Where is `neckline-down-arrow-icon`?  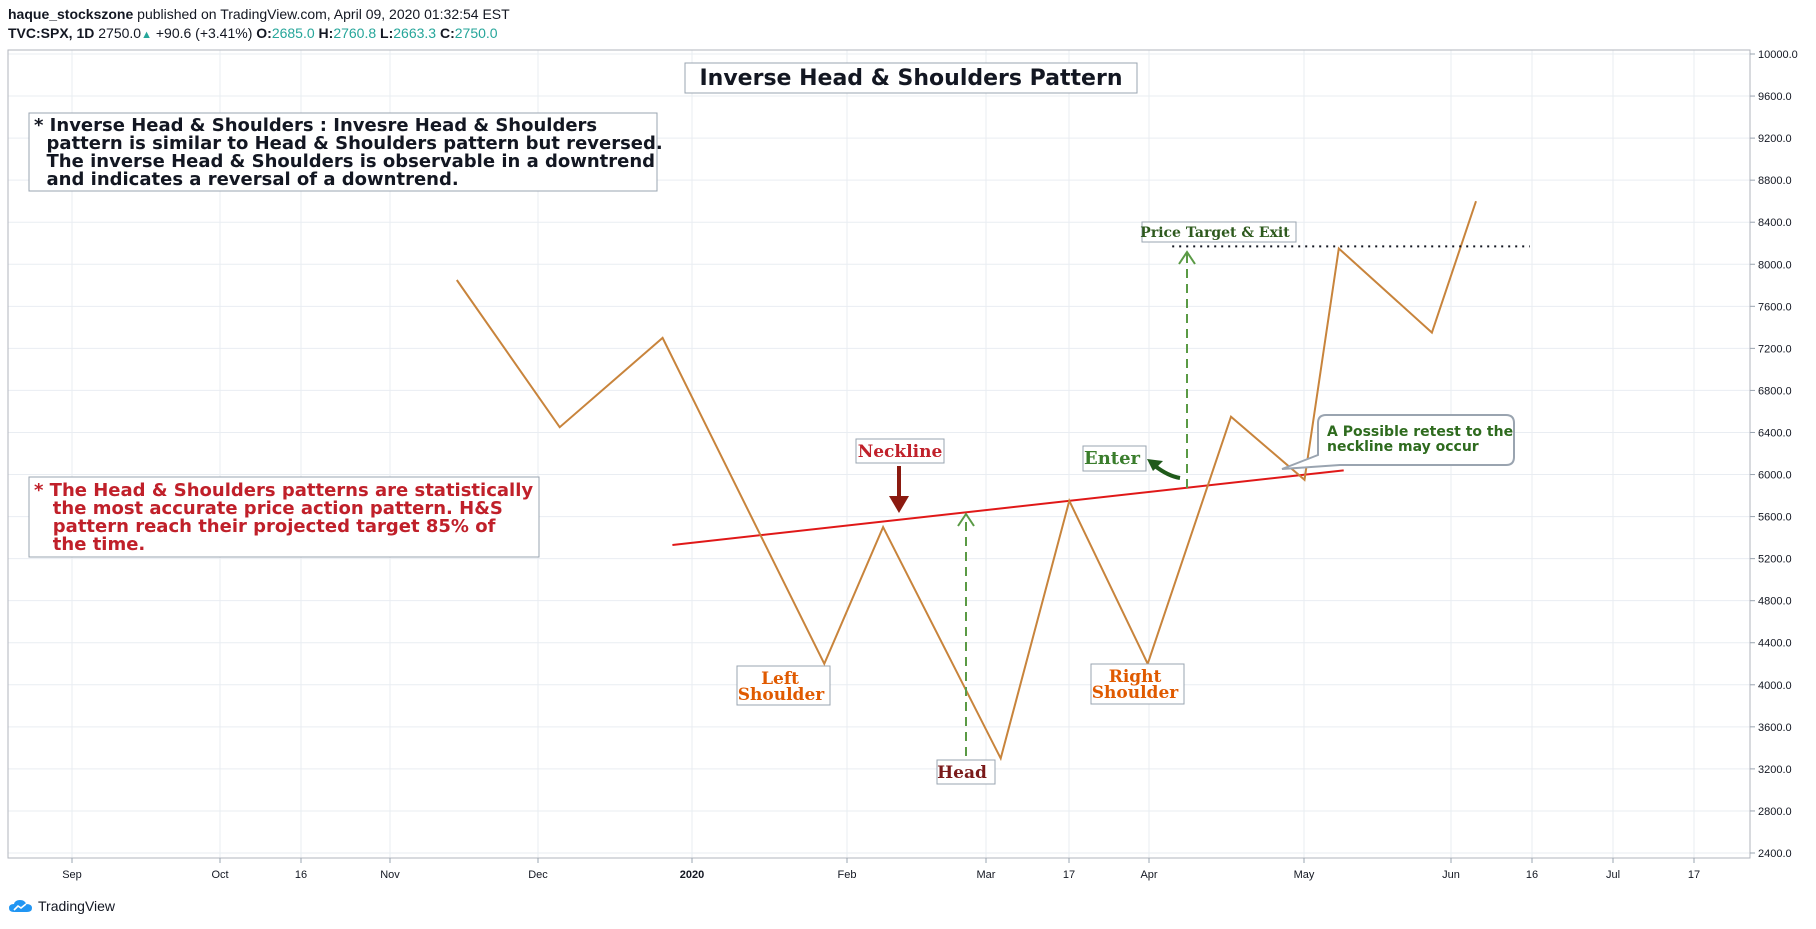 neckline-down-arrow-icon is located at coordinates (899, 489).